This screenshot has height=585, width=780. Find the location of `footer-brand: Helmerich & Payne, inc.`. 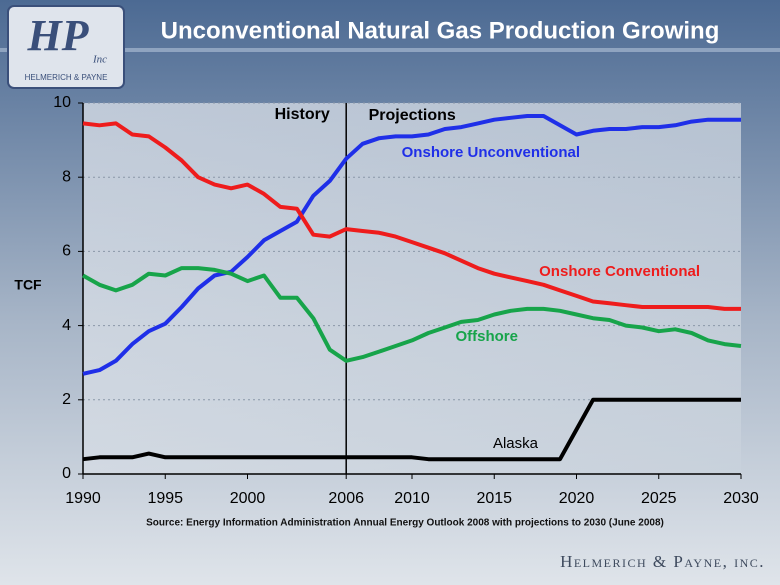

footer-brand: Helmerich & Payne, inc. is located at coordinates (662, 561).